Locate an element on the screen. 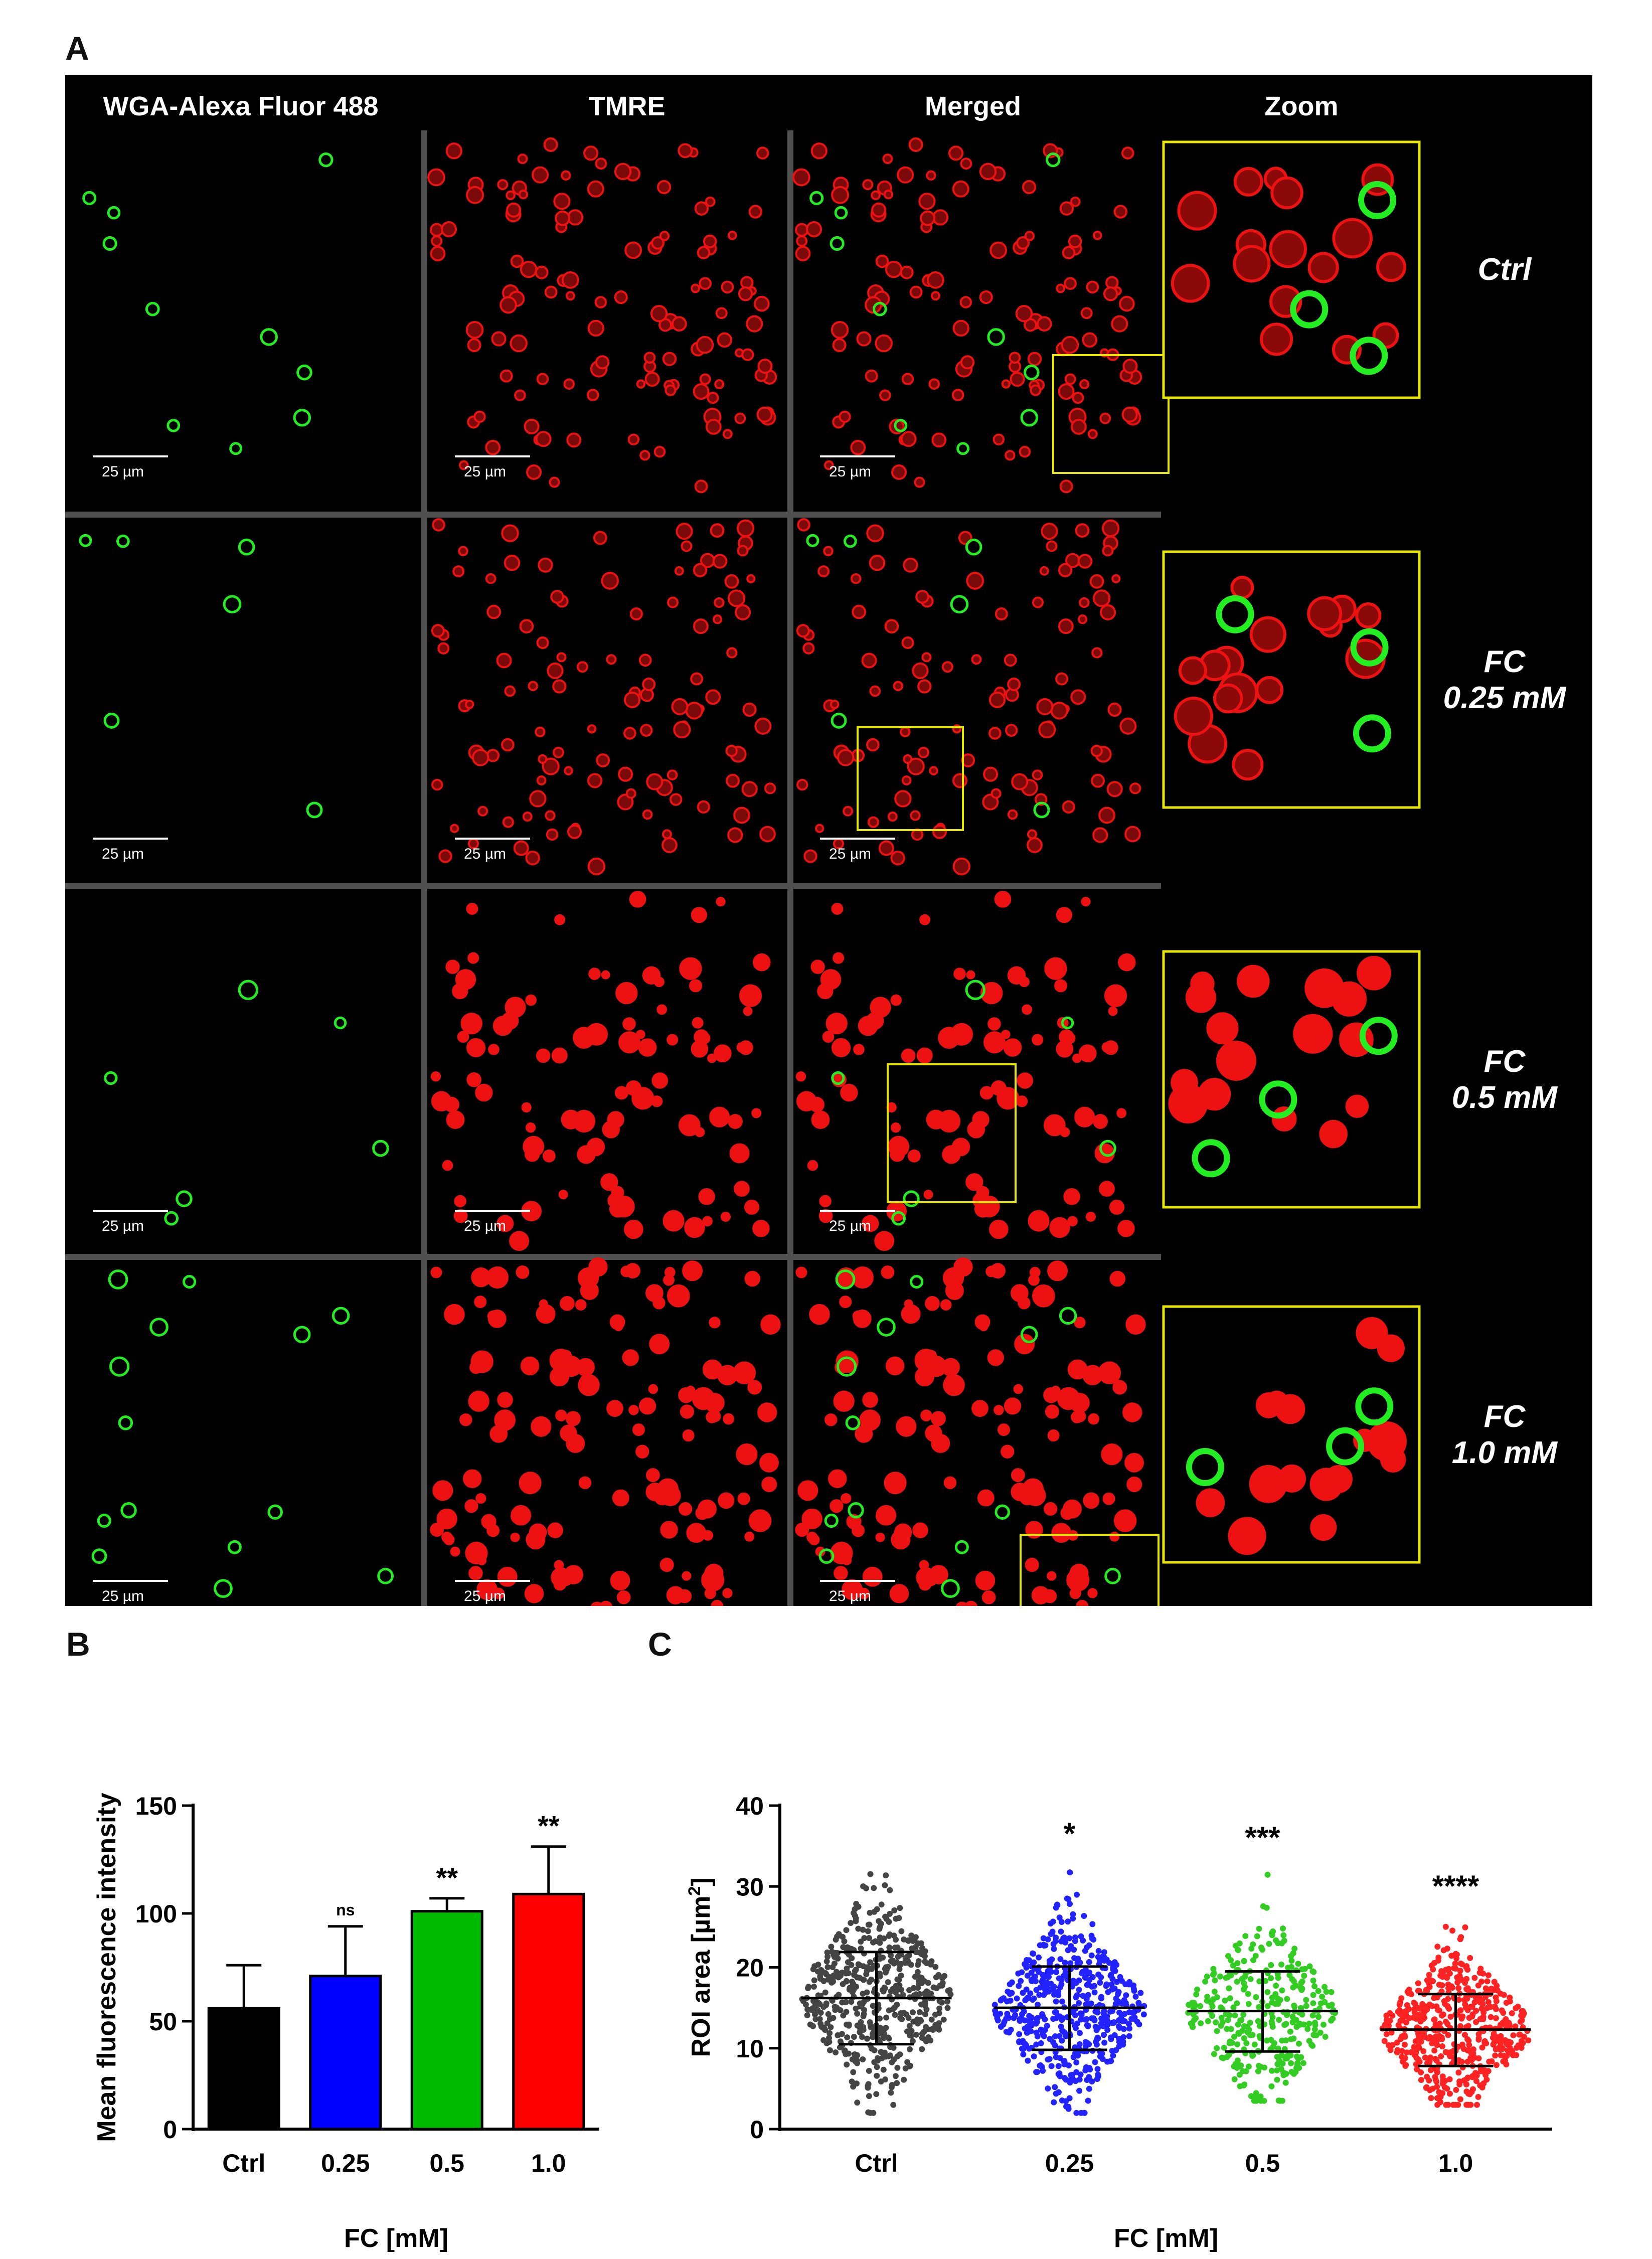 This screenshot has height=2259, width=1652. separator-vertical is located at coordinates (424, 868).